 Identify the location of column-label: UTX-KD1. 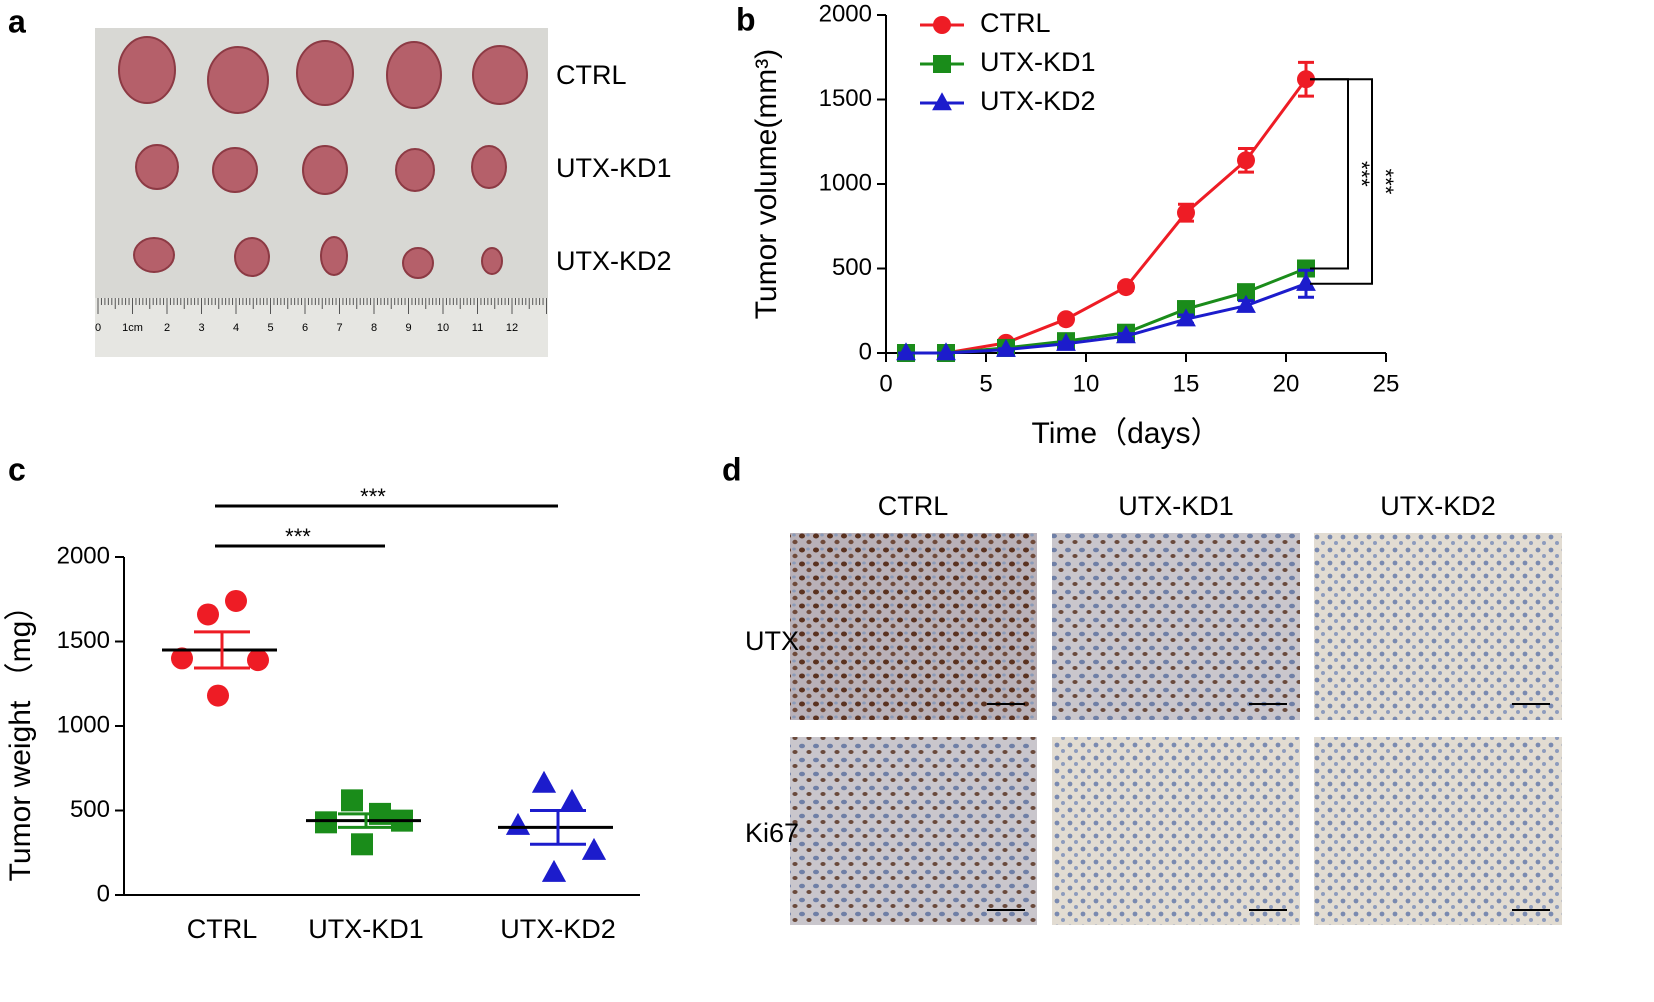
(1176, 506).